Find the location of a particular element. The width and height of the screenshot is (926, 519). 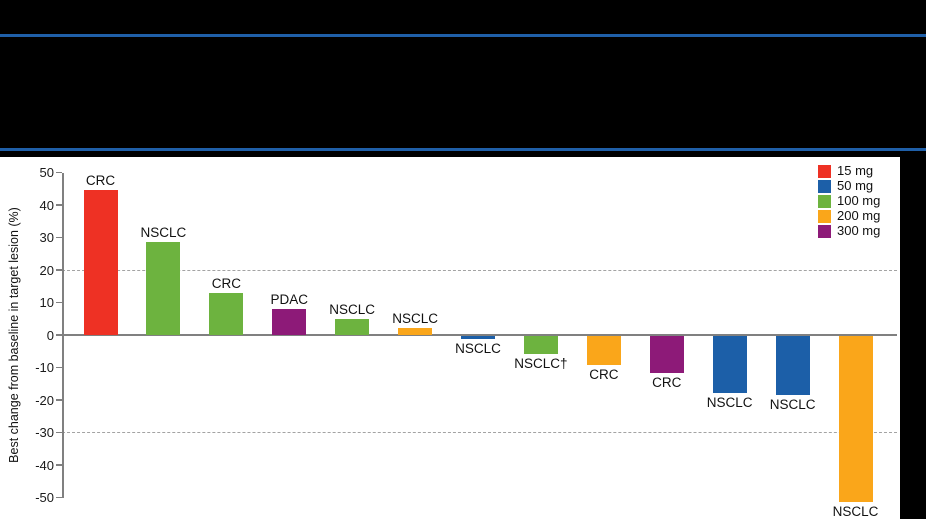

legend: 15 mg 50 mg 100 mg 200 mg 300 mg is located at coordinates (849, 201).